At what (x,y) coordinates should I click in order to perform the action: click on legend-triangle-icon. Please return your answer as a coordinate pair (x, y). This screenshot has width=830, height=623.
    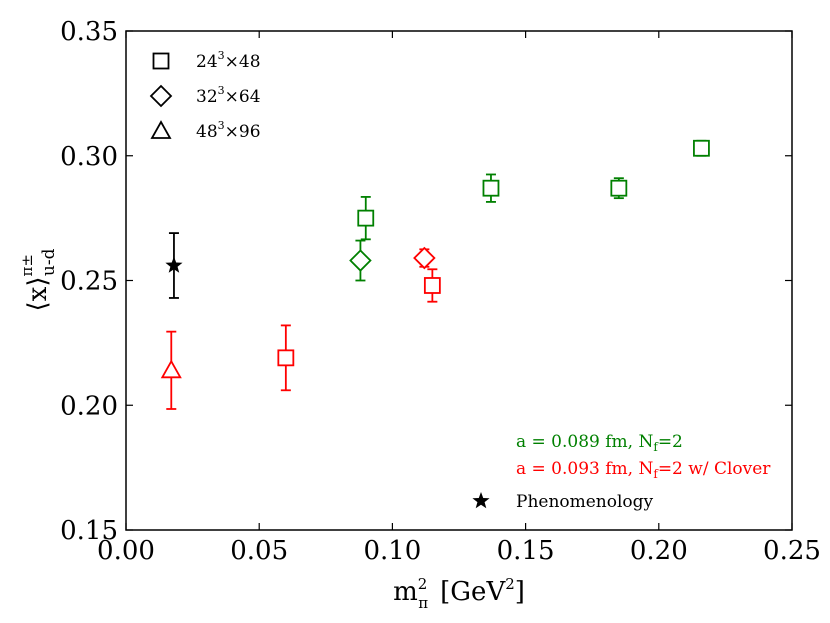
    Looking at the image, I should click on (161, 129).